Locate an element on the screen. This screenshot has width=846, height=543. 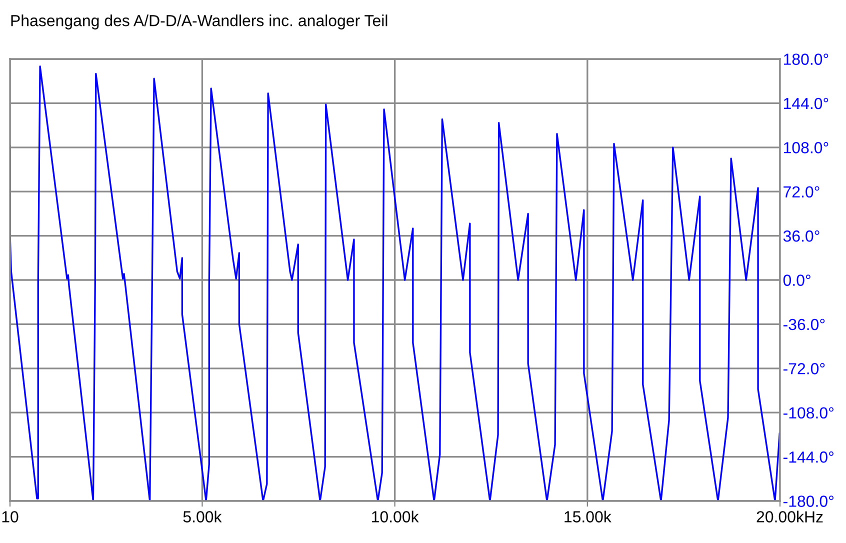
y-tick-label: -108.0° is located at coordinates (808, 413).